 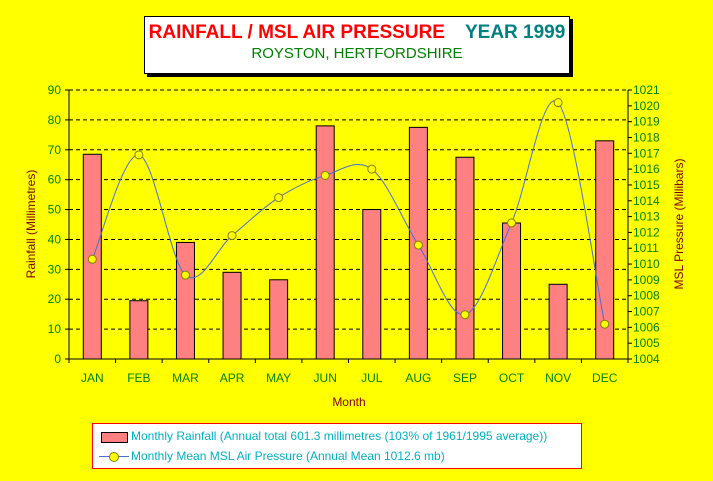 What do you see at coordinates (605, 378) in the screenshot?
I see `x-tick-label: DEC` at bounding box center [605, 378].